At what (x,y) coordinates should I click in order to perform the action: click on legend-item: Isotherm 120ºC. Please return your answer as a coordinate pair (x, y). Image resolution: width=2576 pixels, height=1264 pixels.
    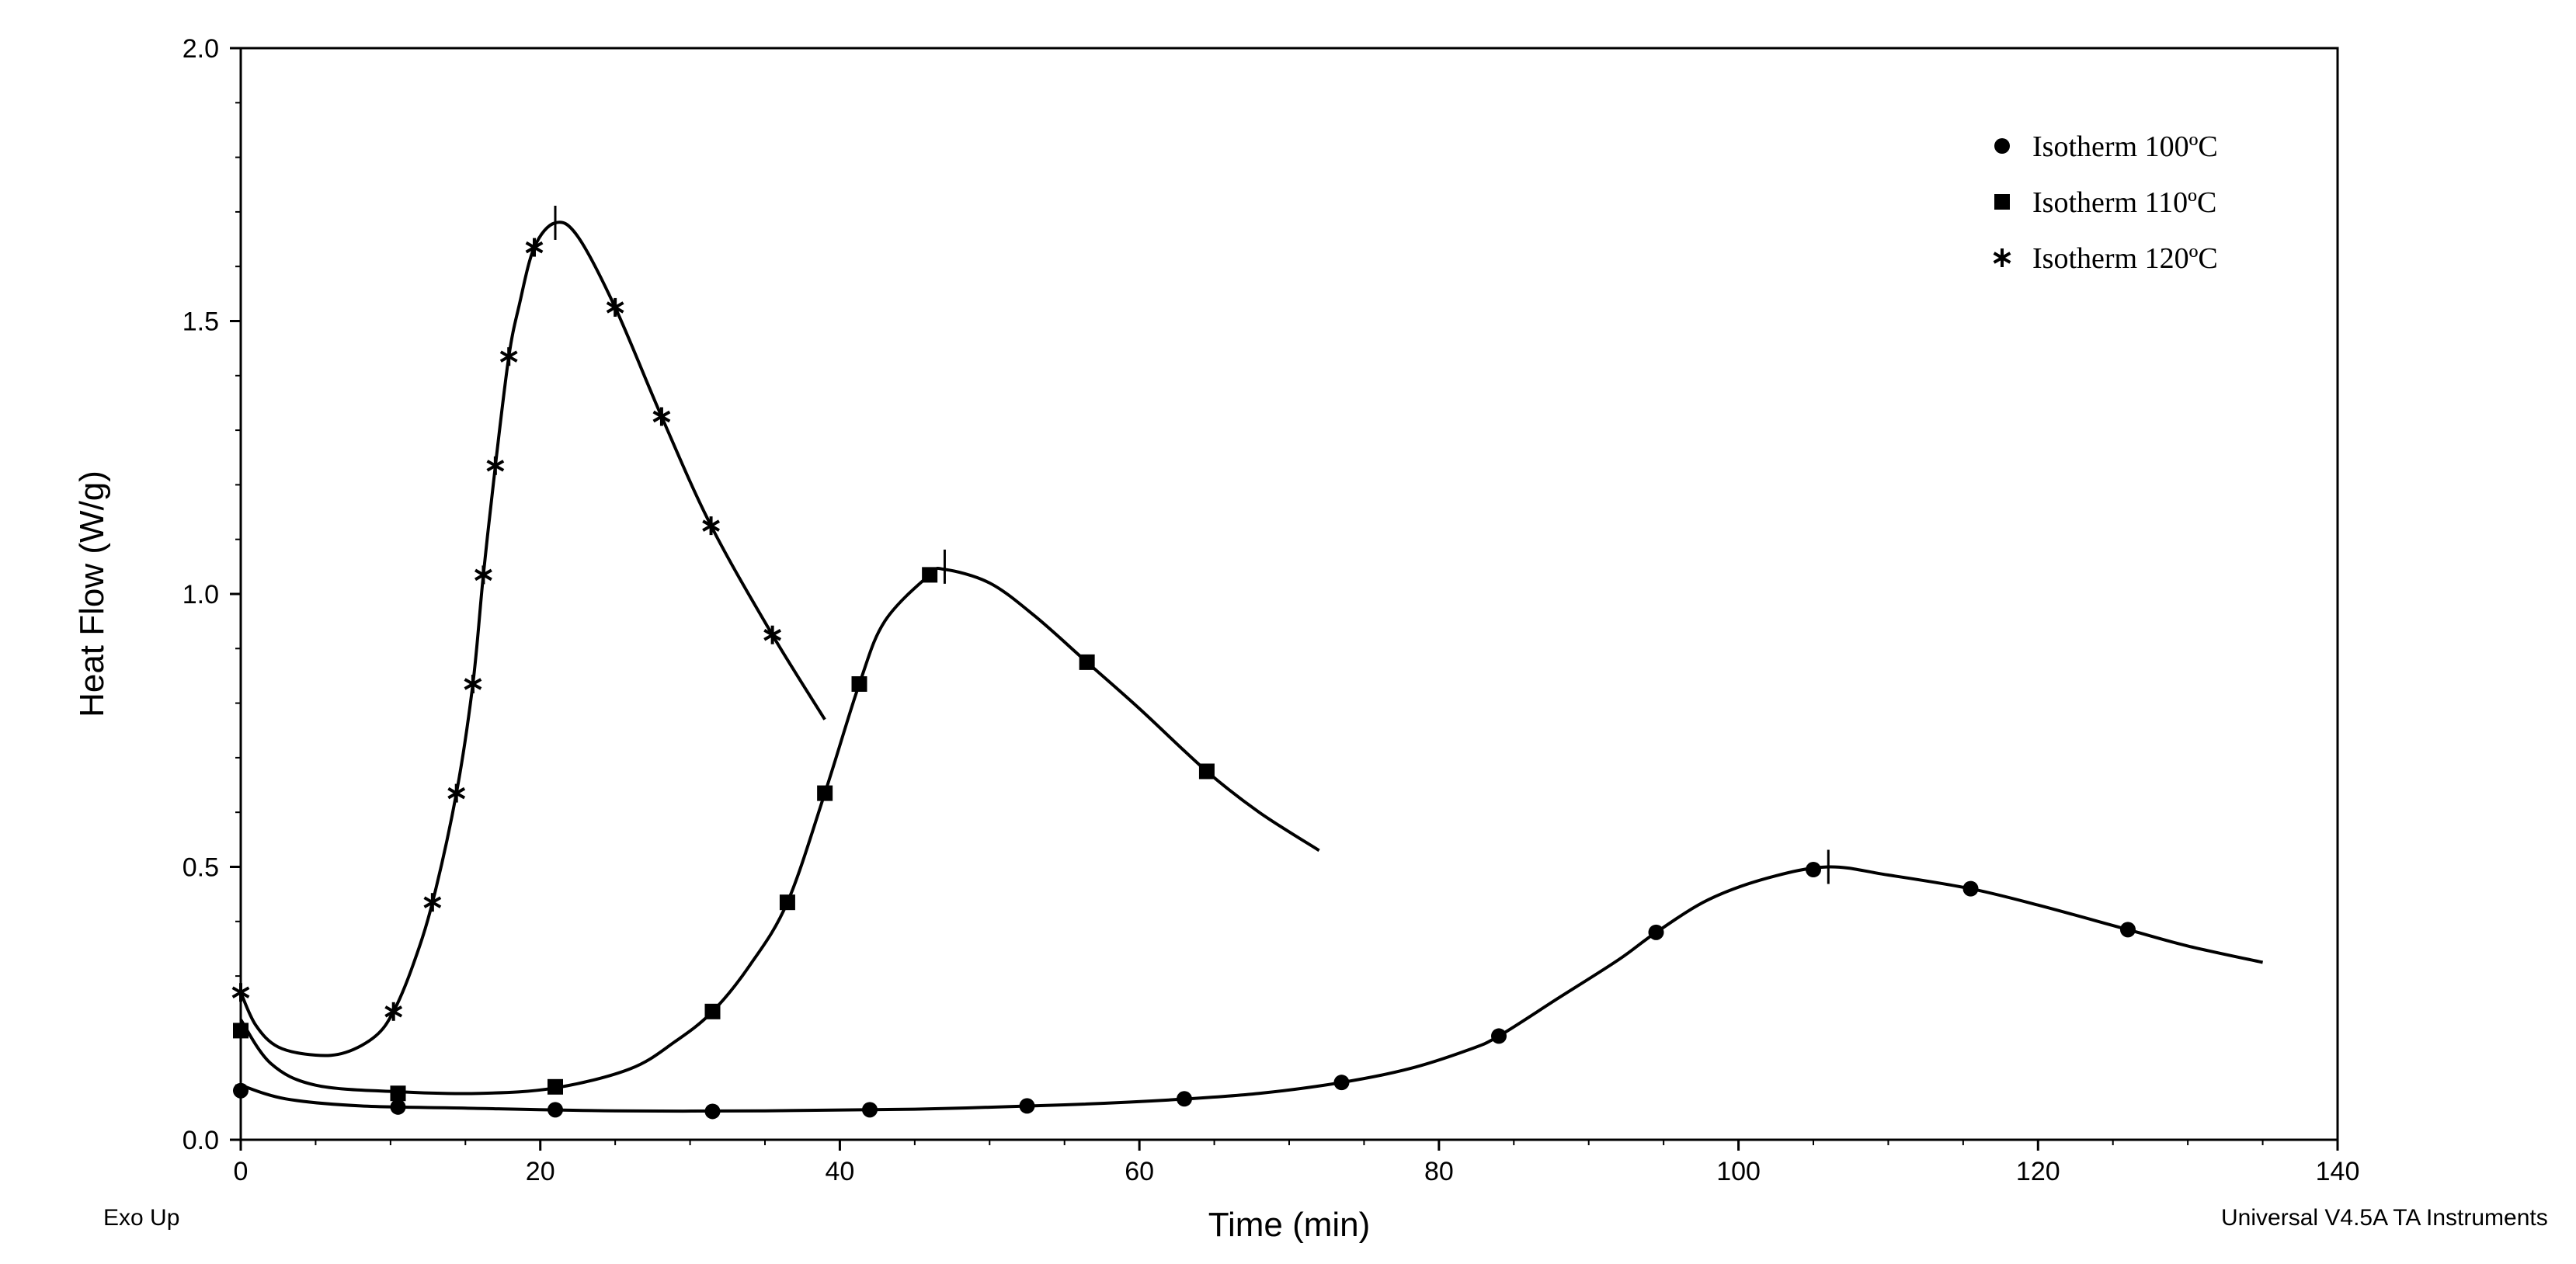
    Looking at the image, I should click on (2105, 258).